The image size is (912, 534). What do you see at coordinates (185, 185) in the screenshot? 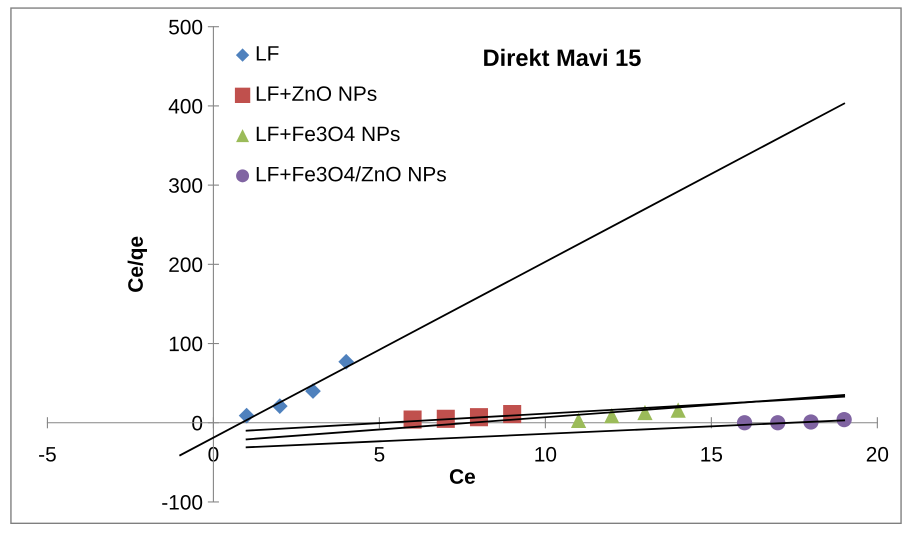
I see `y-tick-label: 300` at bounding box center [185, 185].